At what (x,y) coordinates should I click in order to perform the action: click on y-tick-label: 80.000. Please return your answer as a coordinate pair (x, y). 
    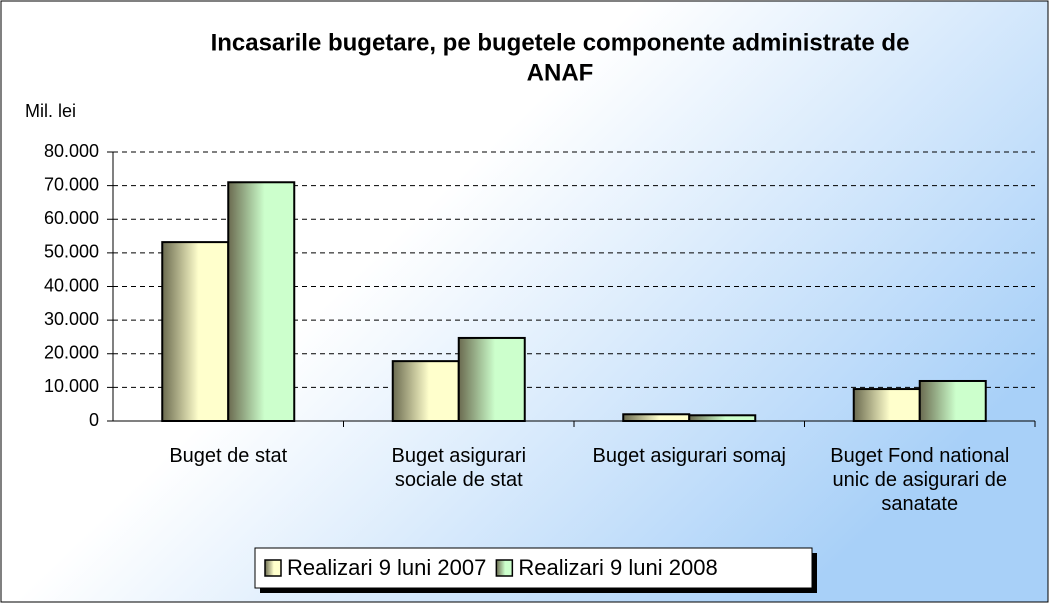
    Looking at the image, I should click on (71, 151).